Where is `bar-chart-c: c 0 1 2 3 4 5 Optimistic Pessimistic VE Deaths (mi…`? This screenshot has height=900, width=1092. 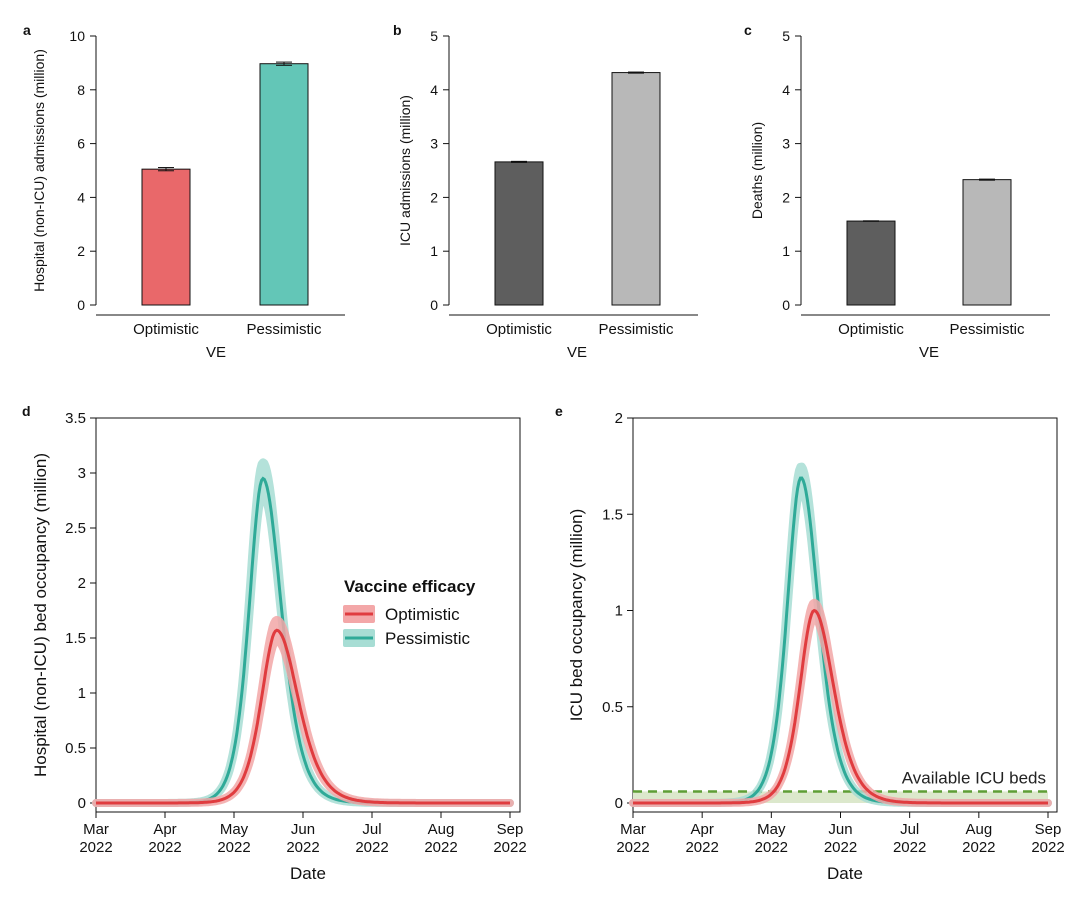 bar-chart-c: c 0 1 2 3 4 5 Optimistic Pessimistic VE Deaths (mi… is located at coordinates (897, 191).